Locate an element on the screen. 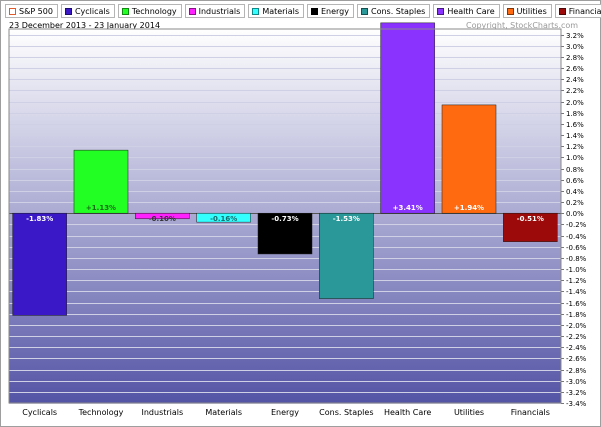 This screenshot has width=601, height=427. y-tick-label: 1.8% is located at coordinates (575, 114).